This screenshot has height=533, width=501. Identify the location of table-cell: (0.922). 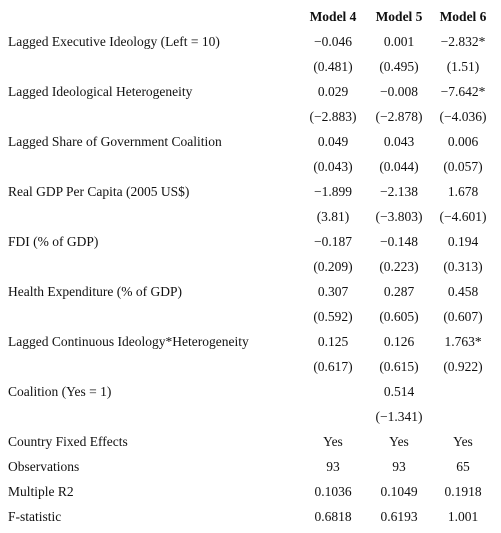
(463, 366).